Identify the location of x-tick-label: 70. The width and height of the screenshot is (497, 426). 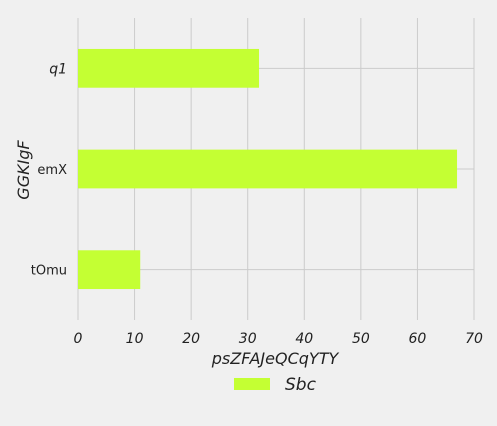
(474, 339).